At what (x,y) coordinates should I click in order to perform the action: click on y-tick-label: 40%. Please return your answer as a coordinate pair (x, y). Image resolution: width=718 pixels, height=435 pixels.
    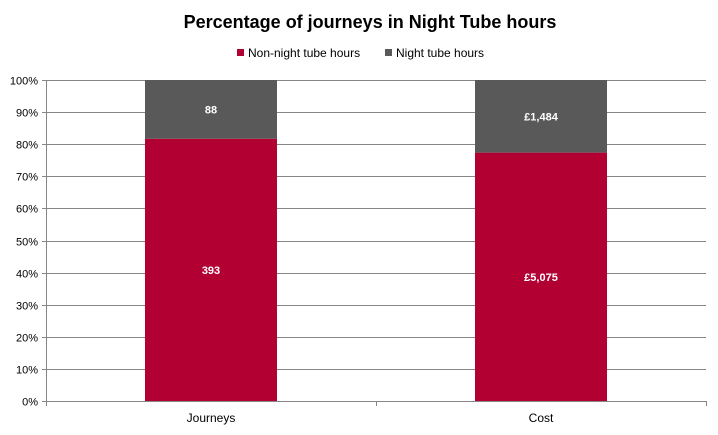
    Looking at the image, I should click on (27, 275).